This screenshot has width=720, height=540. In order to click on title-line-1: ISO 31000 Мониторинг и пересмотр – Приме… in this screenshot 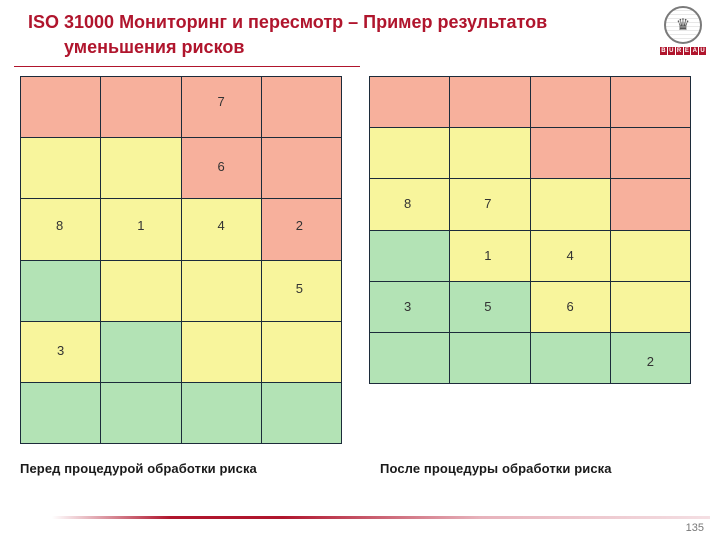, I will do `click(288, 22)`.